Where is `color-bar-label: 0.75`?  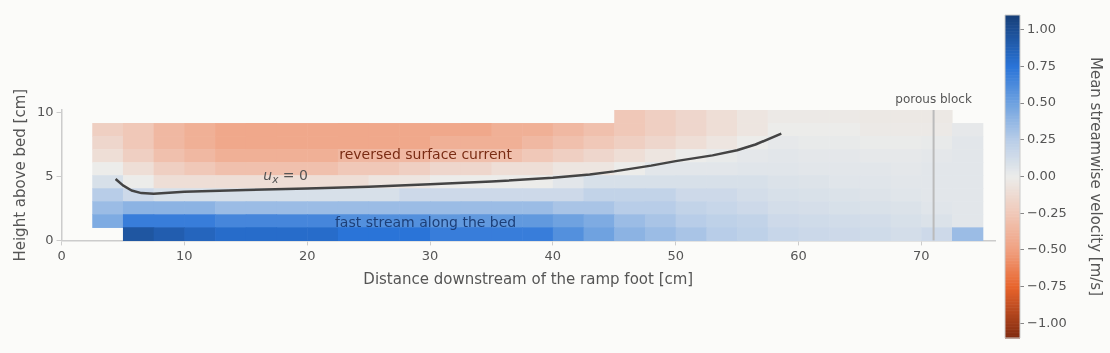
color-bar-label: 0.75 is located at coordinates (1041, 65).